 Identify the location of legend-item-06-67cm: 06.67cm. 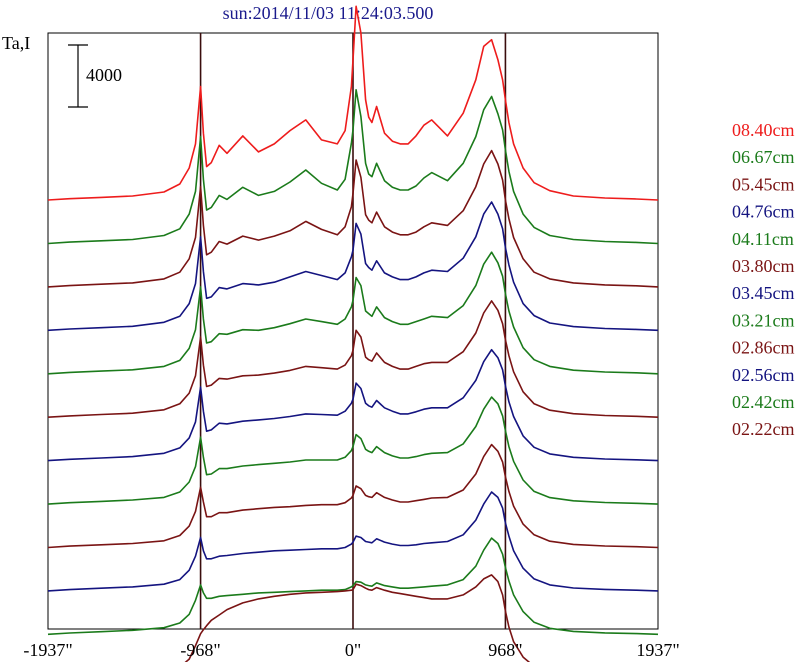
(763, 157).